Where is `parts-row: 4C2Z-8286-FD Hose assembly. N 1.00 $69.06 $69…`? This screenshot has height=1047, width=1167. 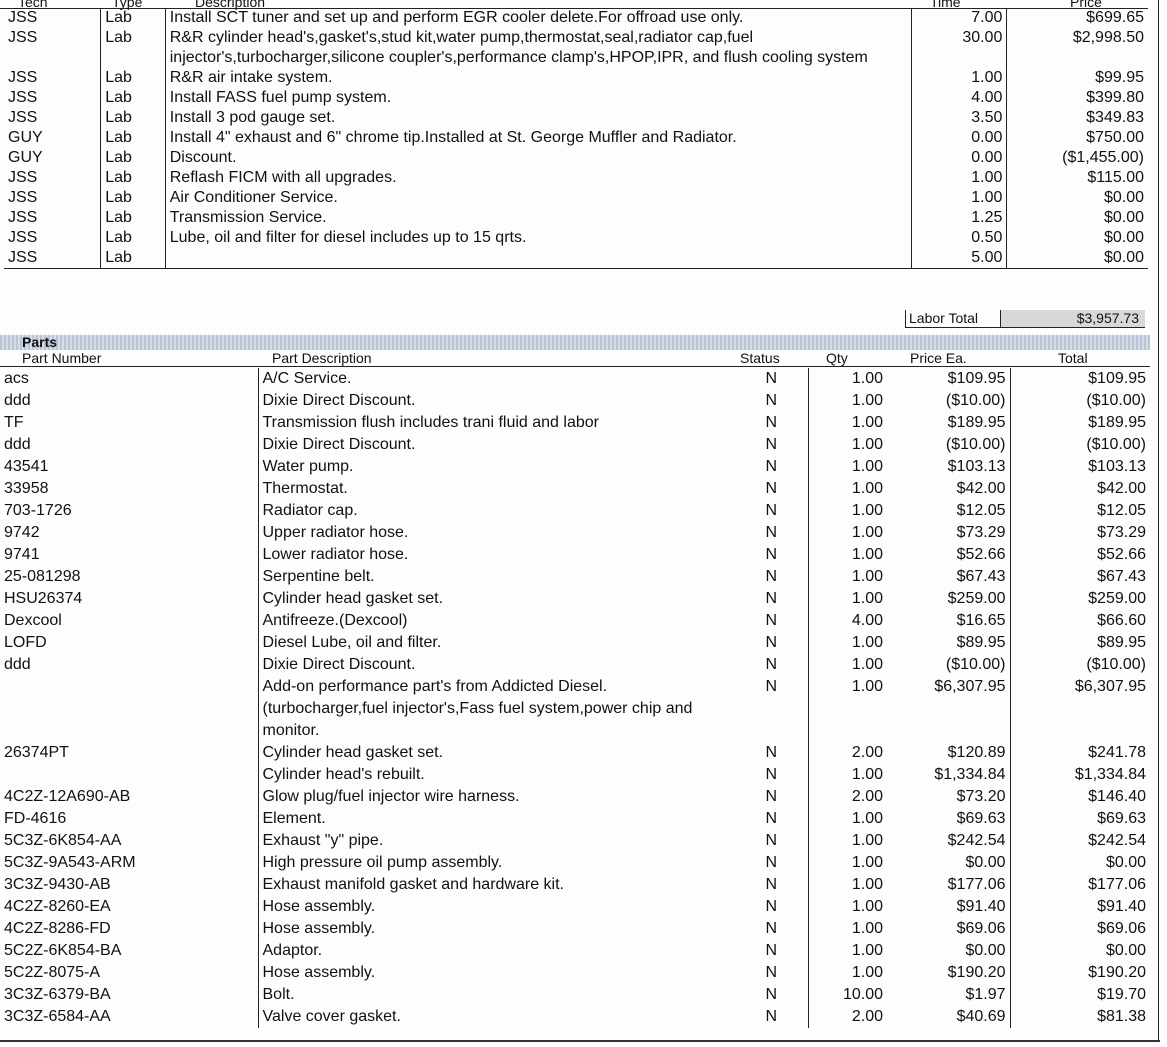 parts-row: 4C2Z-8286-FD Hose assembly. N 1.00 $69.06 $69… is located at coordinates (575, 929).